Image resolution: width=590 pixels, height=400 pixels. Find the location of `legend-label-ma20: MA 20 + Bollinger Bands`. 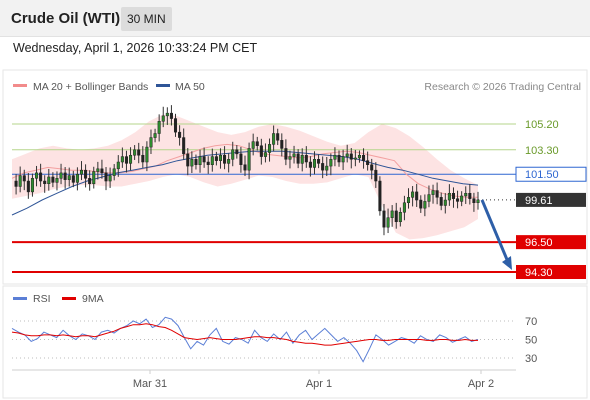

legend-label-ma20: MA 20 + Bollinger Bands is located at coordinates (90, 87).